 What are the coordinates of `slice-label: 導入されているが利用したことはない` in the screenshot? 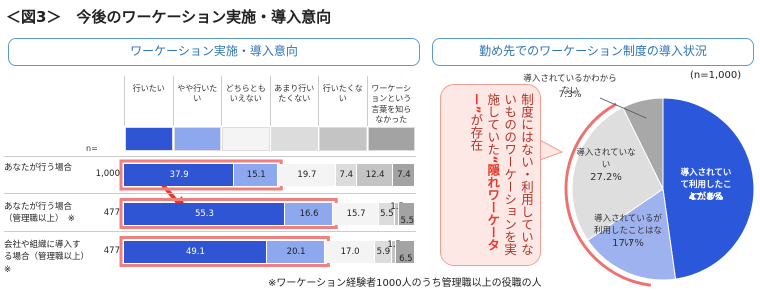 It's located at (627, 231).